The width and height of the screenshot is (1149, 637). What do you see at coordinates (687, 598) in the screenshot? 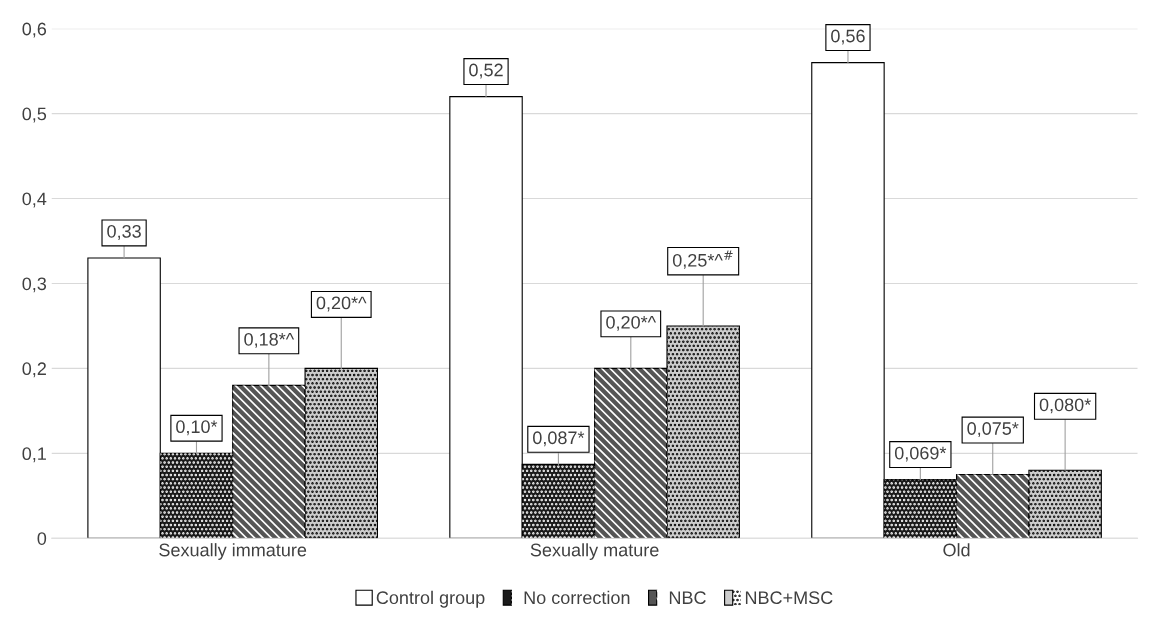
I see `legend-label: NBC` at bounding box center [687, 598].